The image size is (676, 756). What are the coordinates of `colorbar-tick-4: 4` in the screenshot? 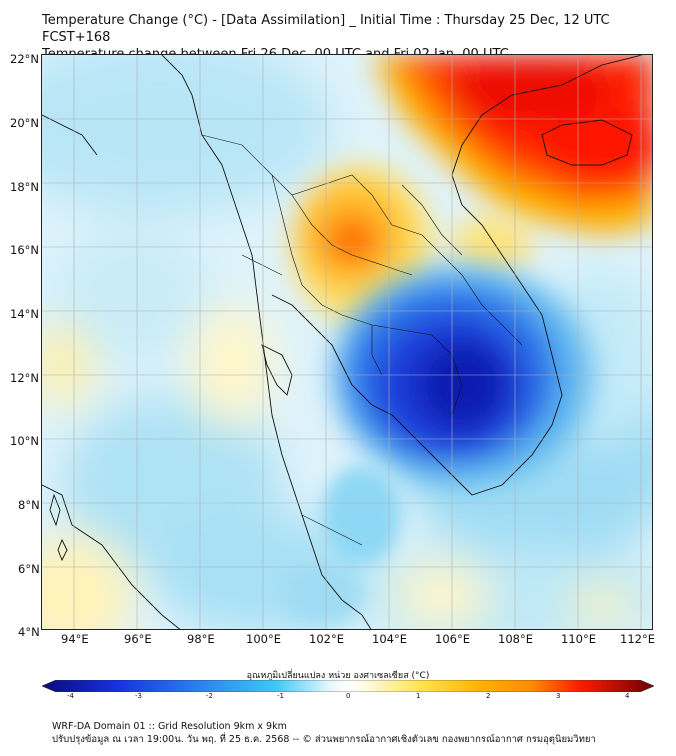 It's located at (627, 696).